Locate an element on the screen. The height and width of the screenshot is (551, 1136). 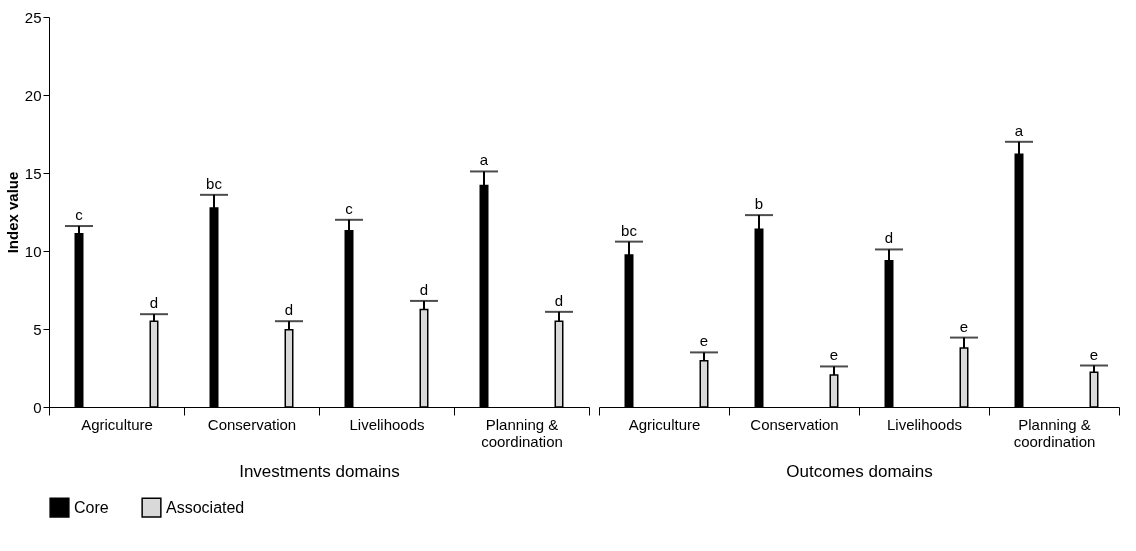
legend-label: Core is located at coordinates (91, 507).